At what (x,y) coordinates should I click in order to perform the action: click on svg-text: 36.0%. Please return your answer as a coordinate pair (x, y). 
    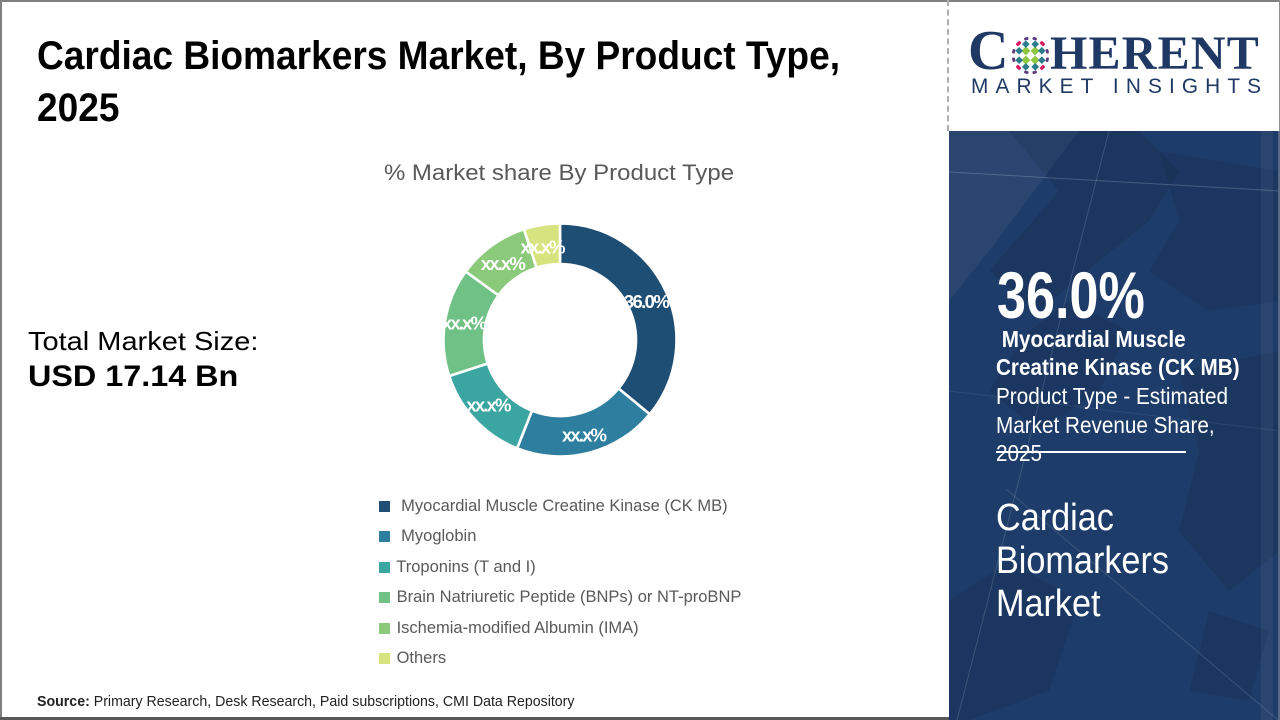
    Looking at the image, I should click on (647, 301).